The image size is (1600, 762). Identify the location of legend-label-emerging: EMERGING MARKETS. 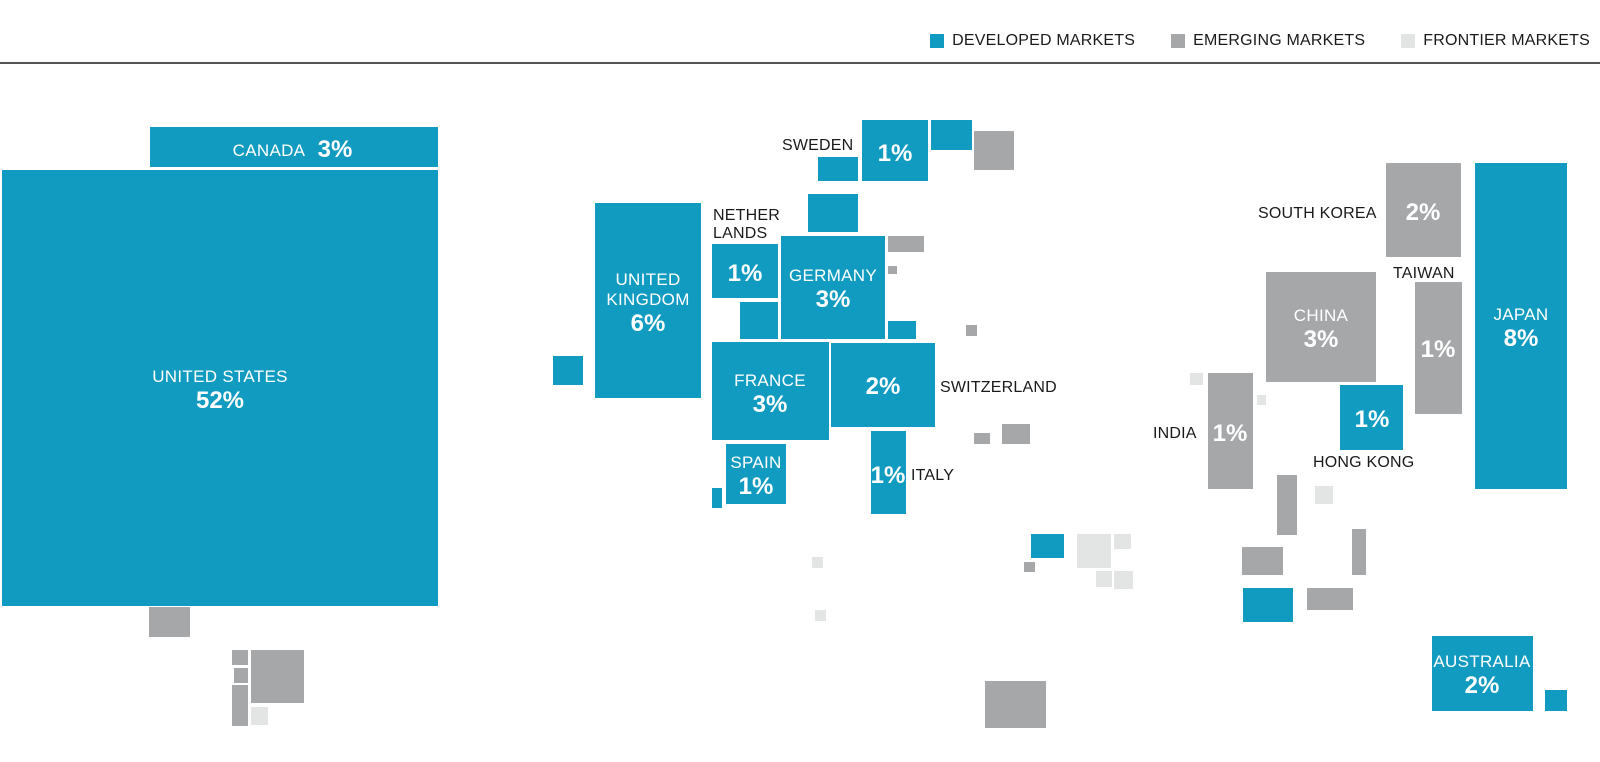
(1279, 40).